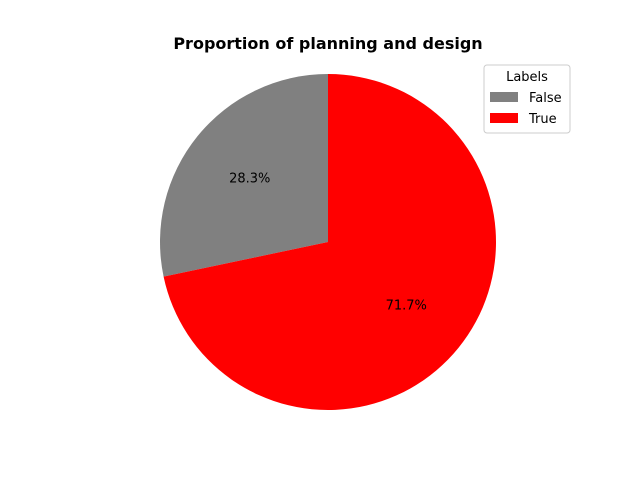  Describe the element at coordinates (327, 43) in the screenshot. I see `chart-title: Proportion of planning and design` at that location.